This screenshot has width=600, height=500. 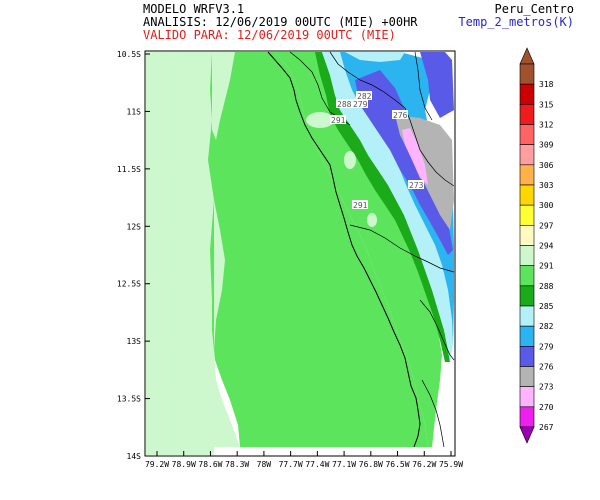 I want to click on contour-label-276: 276, so click(x=400, y=115).